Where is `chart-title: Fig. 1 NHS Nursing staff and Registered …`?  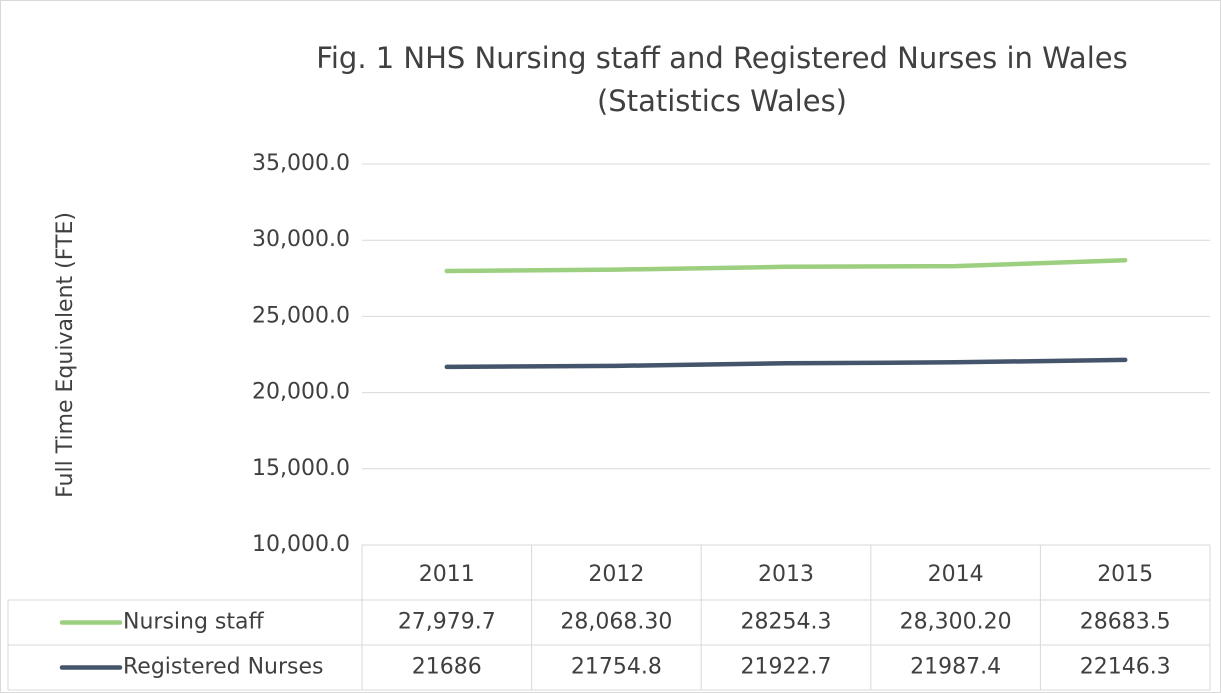
chart-title: Fig. 1 NHS Nursing staff and Registered … is located at coordinates (721, 58).